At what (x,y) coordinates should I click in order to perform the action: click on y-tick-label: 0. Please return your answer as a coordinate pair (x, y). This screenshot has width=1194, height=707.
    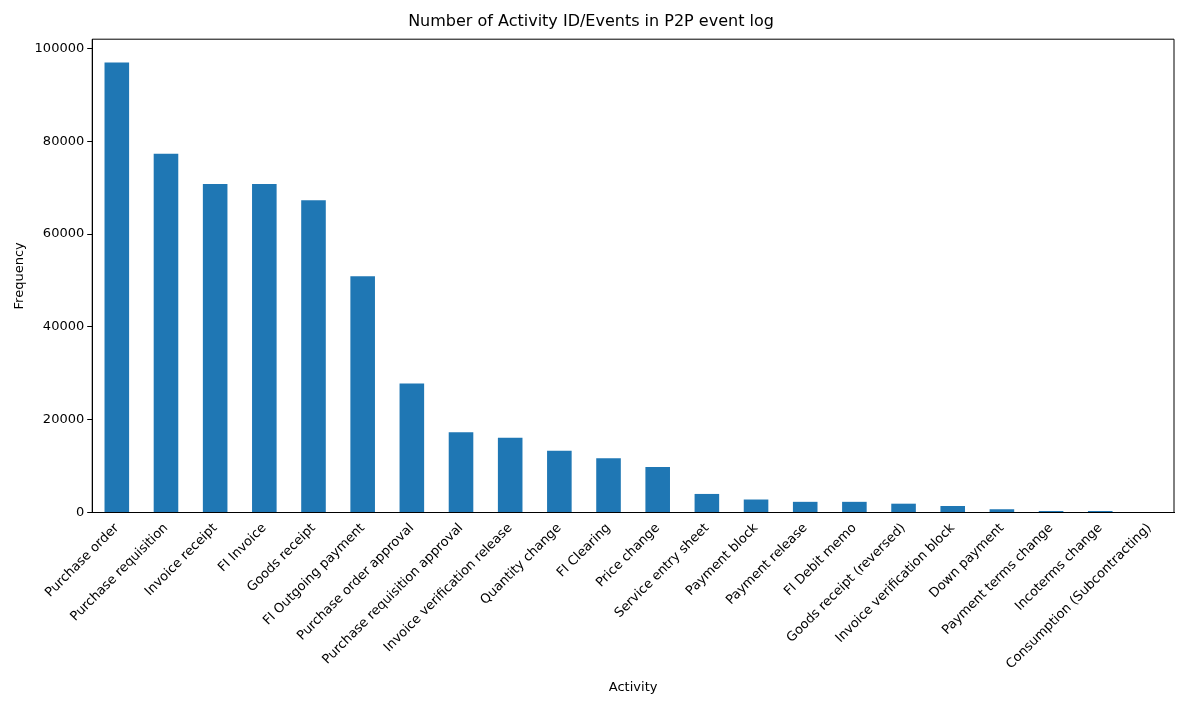
    Looking at the image, I should click on (80, 511).